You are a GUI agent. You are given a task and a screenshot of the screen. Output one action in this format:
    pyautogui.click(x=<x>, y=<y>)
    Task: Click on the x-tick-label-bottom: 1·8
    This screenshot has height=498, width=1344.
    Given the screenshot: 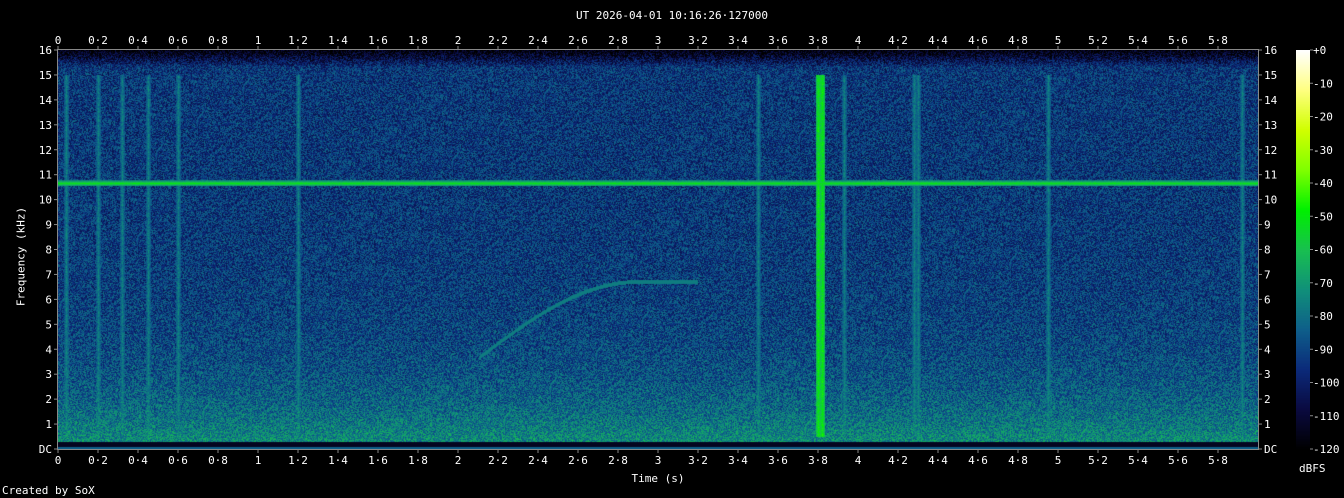 What is the action you would take?
    pyautogui.click(x=418, y=460)
    